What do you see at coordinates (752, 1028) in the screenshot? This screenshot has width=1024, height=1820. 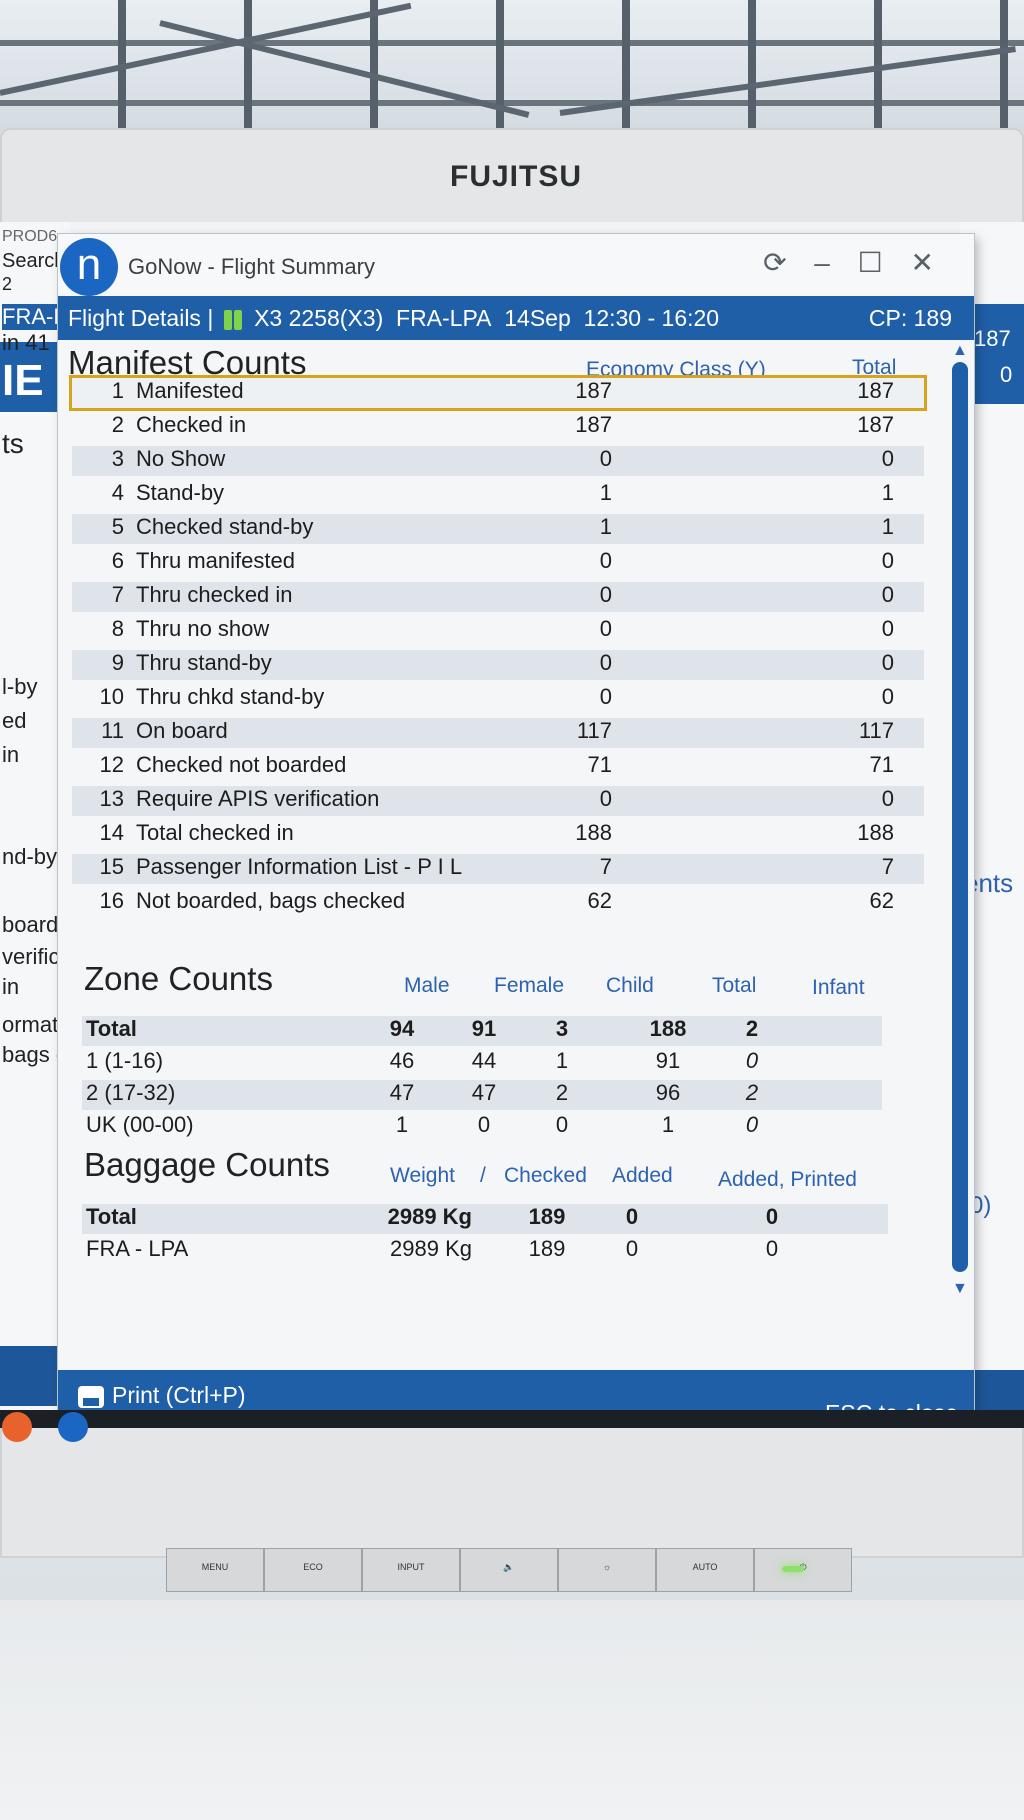 I see `zone-cell-infant: 2` at bounding box center [752, 1028].